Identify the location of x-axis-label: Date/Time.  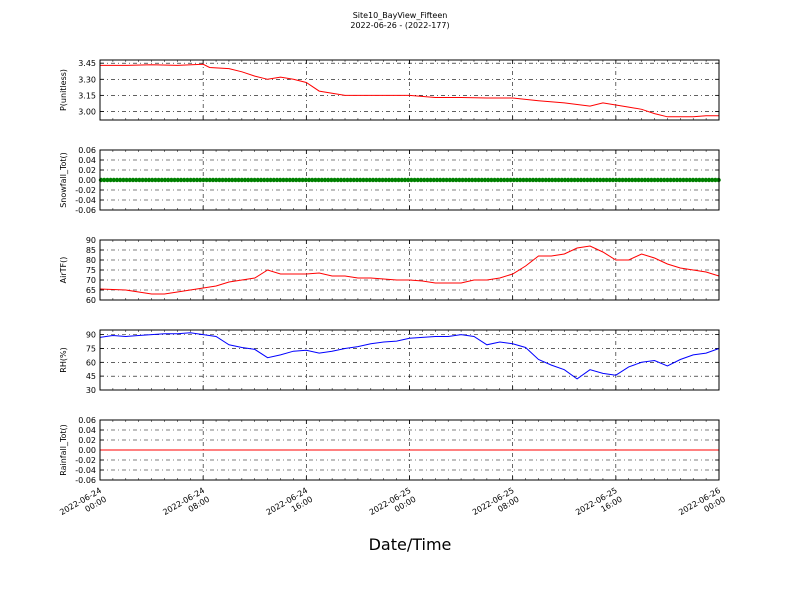
(410, 544).